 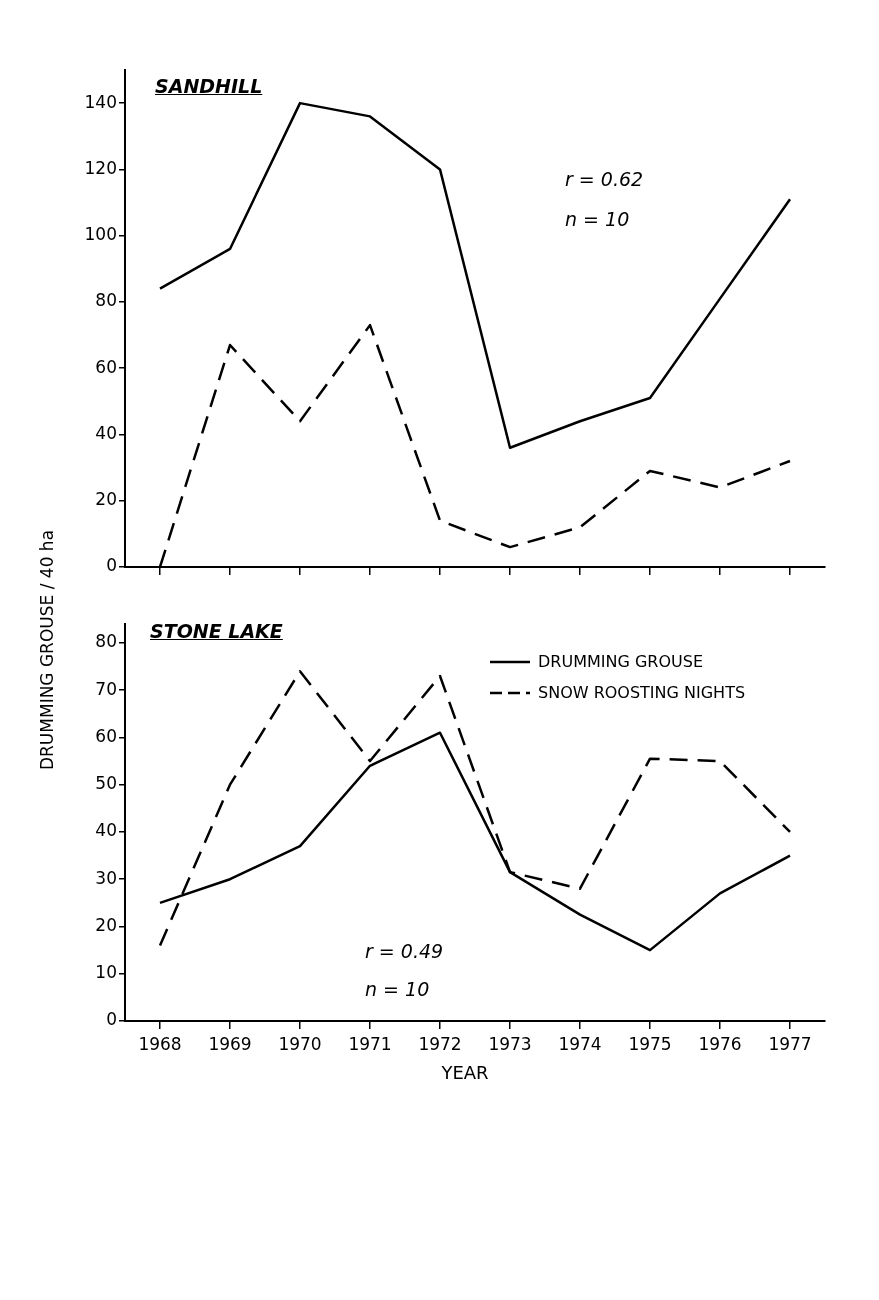 I want to click on y-axis-title: DRUMMING GROUSE / 40 ha, so click(x=47, y=650).